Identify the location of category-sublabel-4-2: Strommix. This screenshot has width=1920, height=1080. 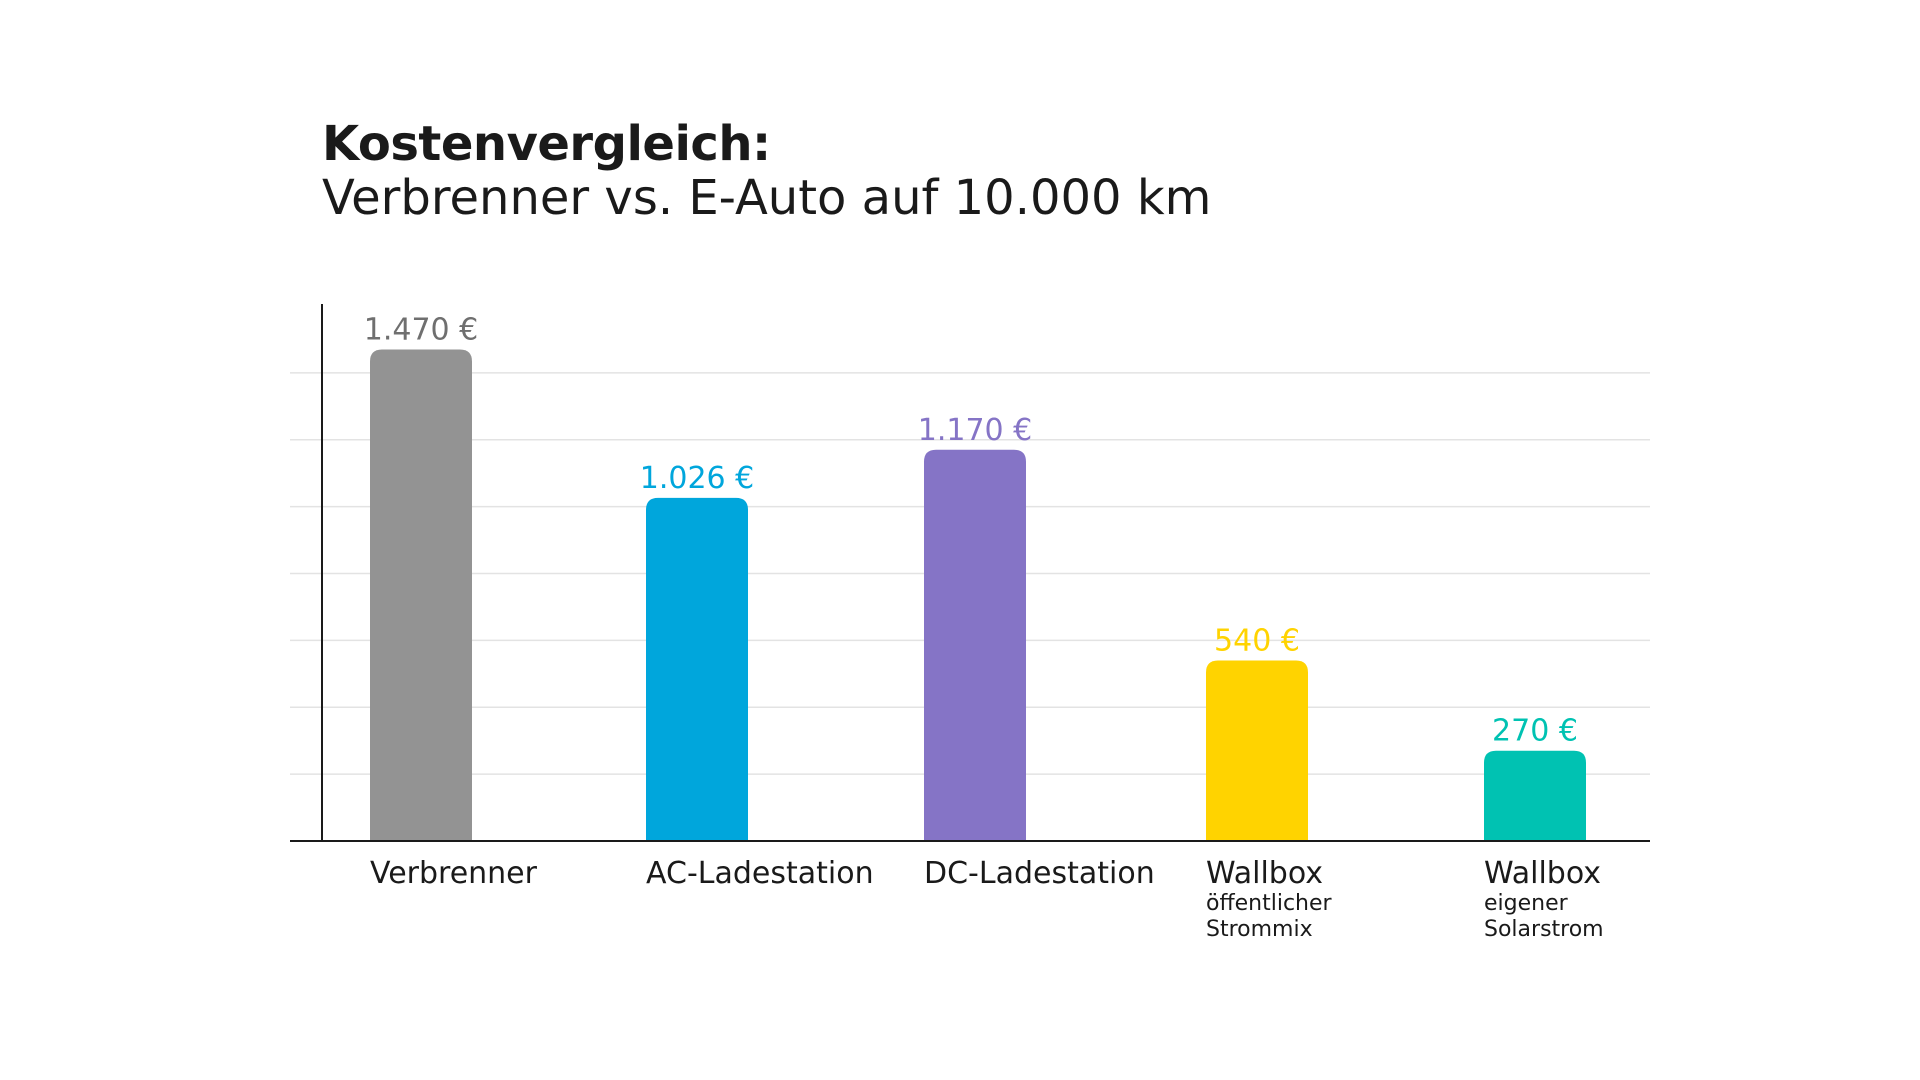
(1259, 929).